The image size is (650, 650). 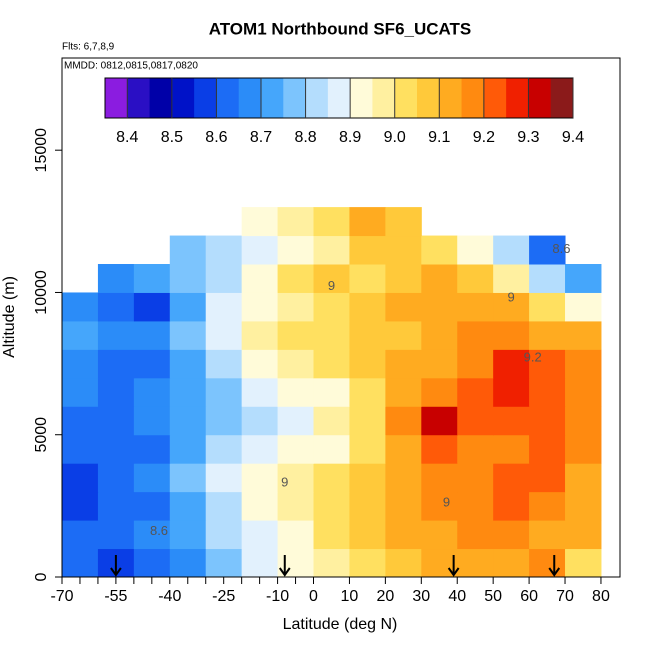 I want to click on x-tick-label: 60, so click(x=529, y=596).